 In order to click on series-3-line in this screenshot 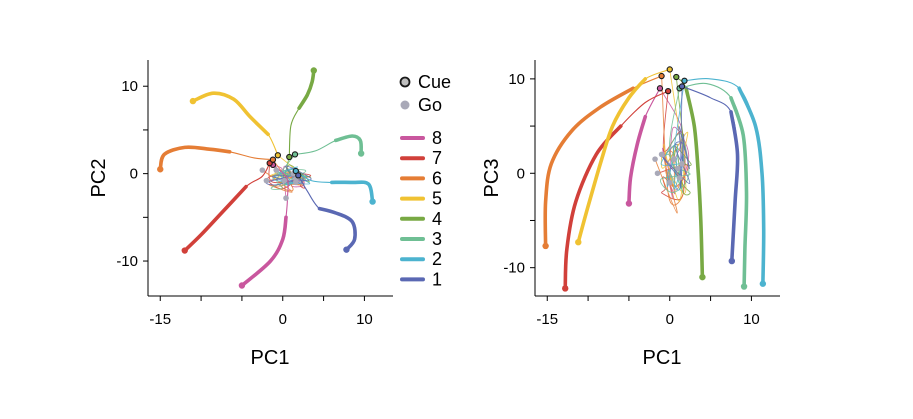, I will do `click(328, 145)`.